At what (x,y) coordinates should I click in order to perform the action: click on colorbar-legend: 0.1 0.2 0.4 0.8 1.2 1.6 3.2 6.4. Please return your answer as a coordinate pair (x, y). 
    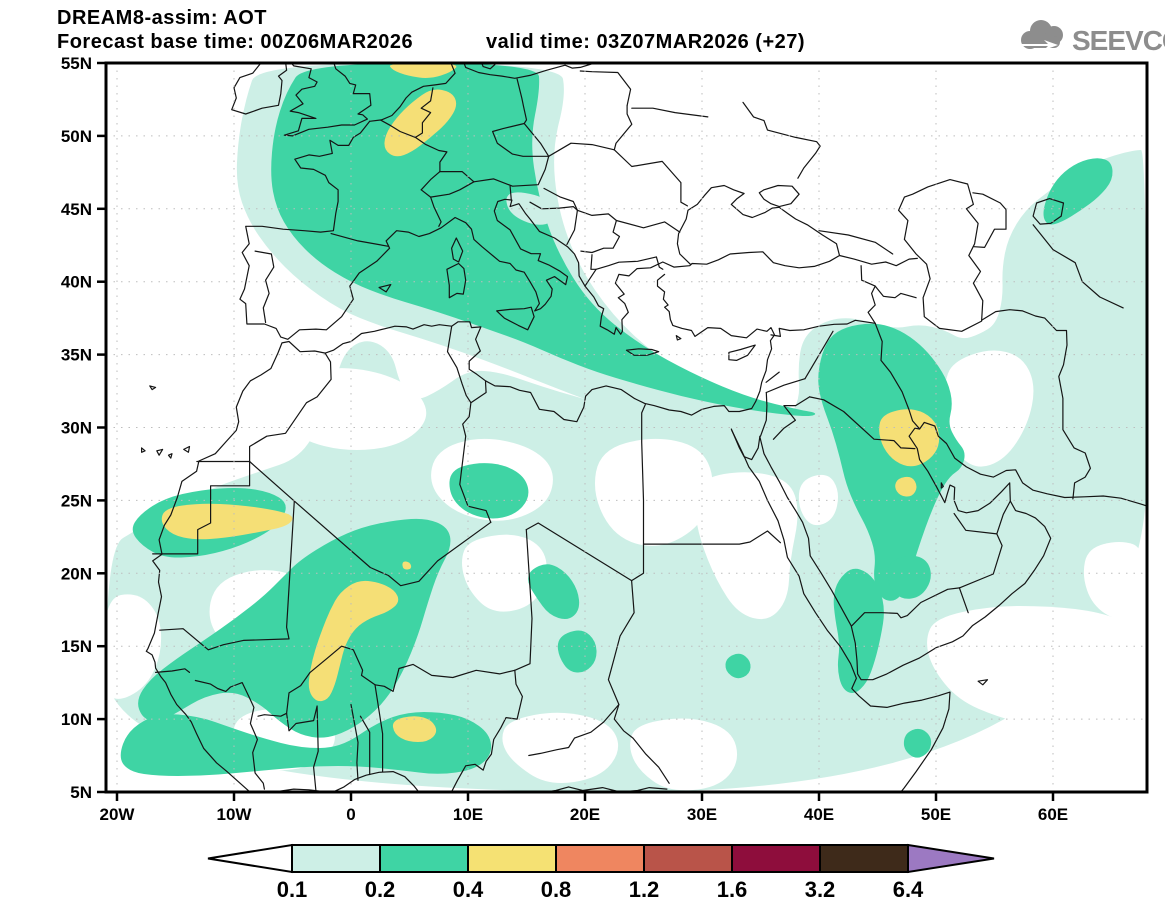
    Looking at the image, I should click on (601, 872).